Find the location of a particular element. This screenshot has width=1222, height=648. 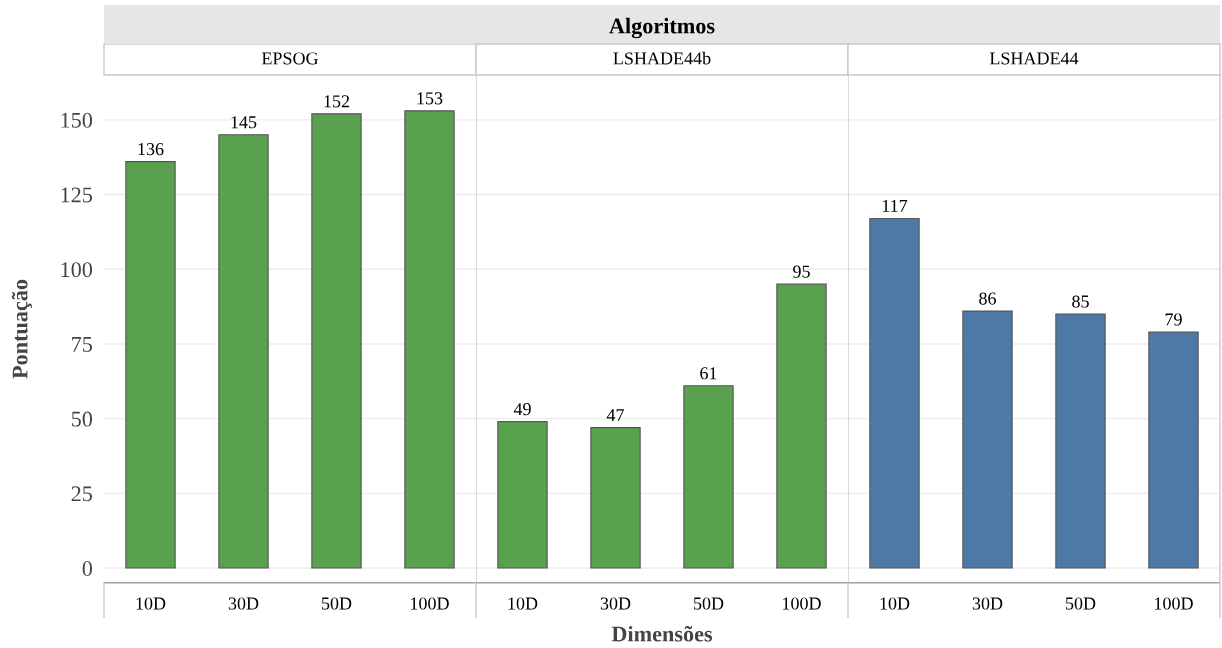

data-label: 145 is located at coordinates (244, 122).